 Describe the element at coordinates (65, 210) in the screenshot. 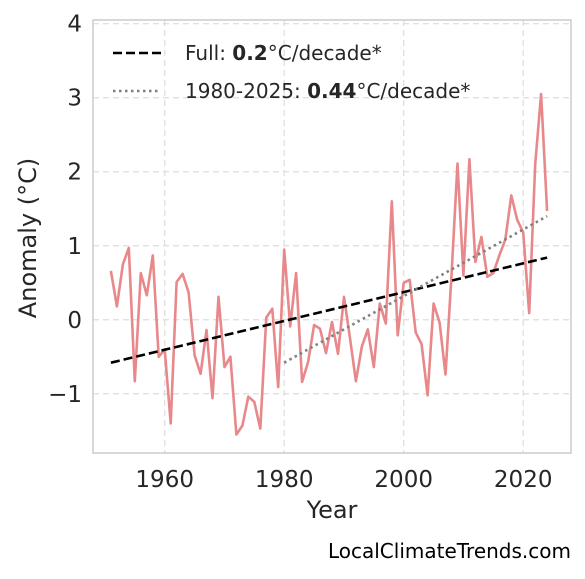

I see `y-tick-labels: −1 0 1 2 3 4` at that location.